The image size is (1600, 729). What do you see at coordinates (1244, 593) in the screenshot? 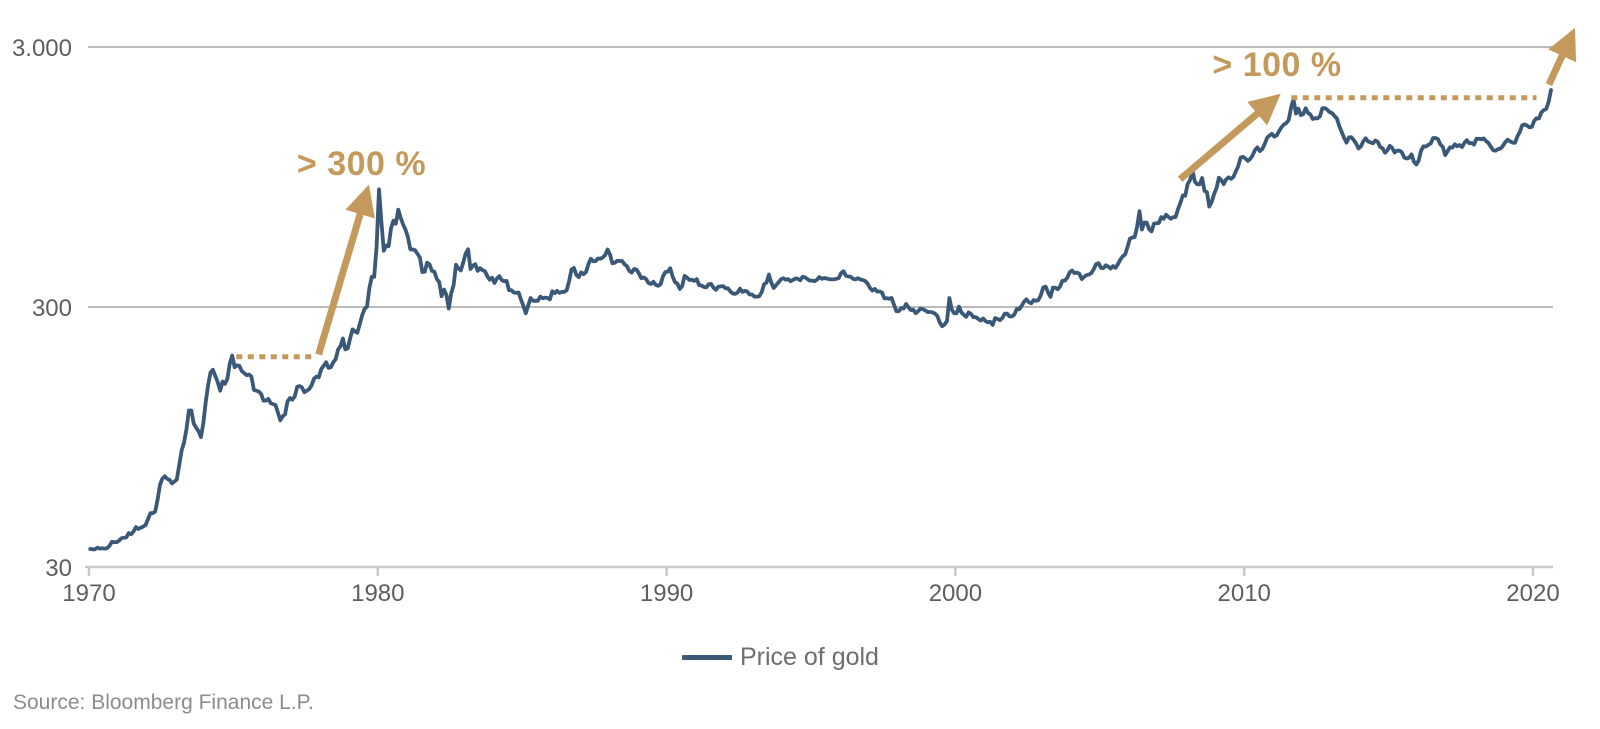
I see `x-tick-label: 2010` at bounding box center [1244, 593].